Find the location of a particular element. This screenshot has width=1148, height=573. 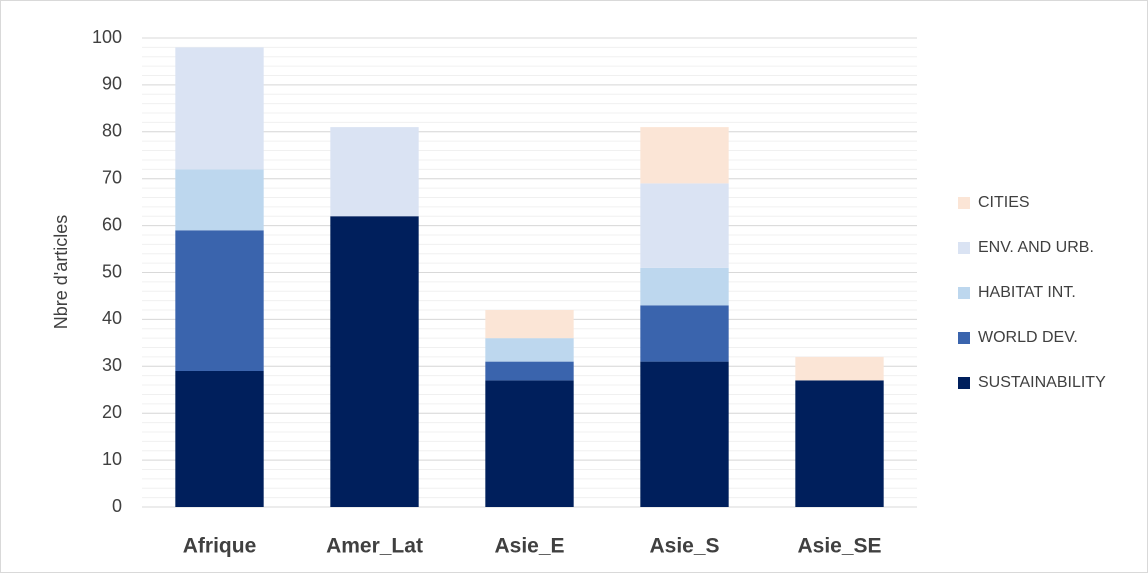

legend-label: HABITAT INT. is located at coordinates (1027, 292).